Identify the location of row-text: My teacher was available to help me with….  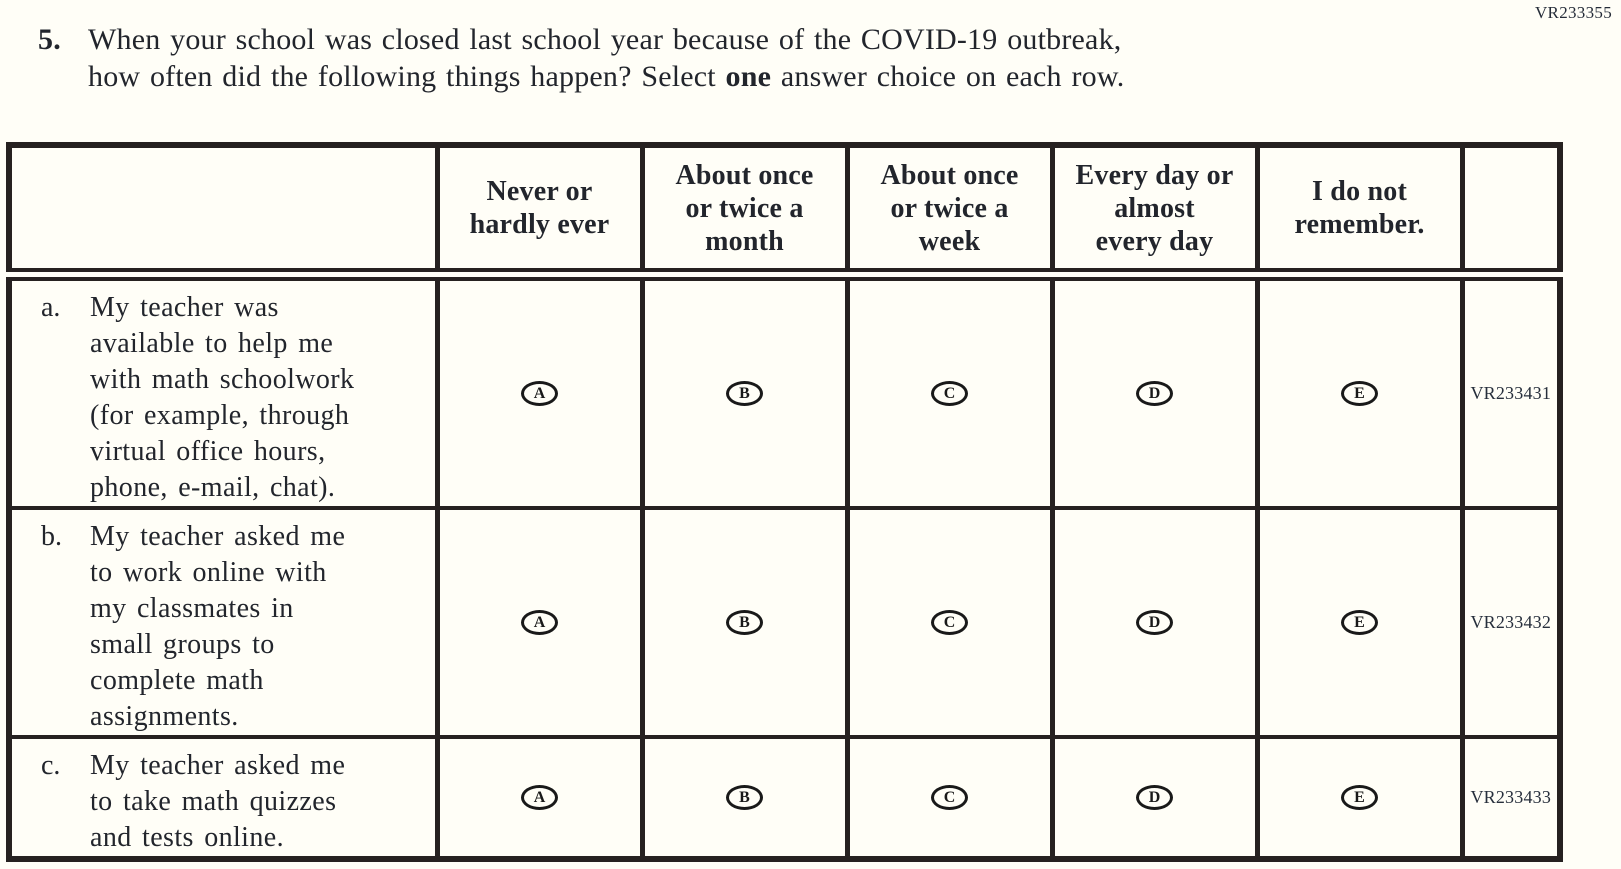
(222, 397).